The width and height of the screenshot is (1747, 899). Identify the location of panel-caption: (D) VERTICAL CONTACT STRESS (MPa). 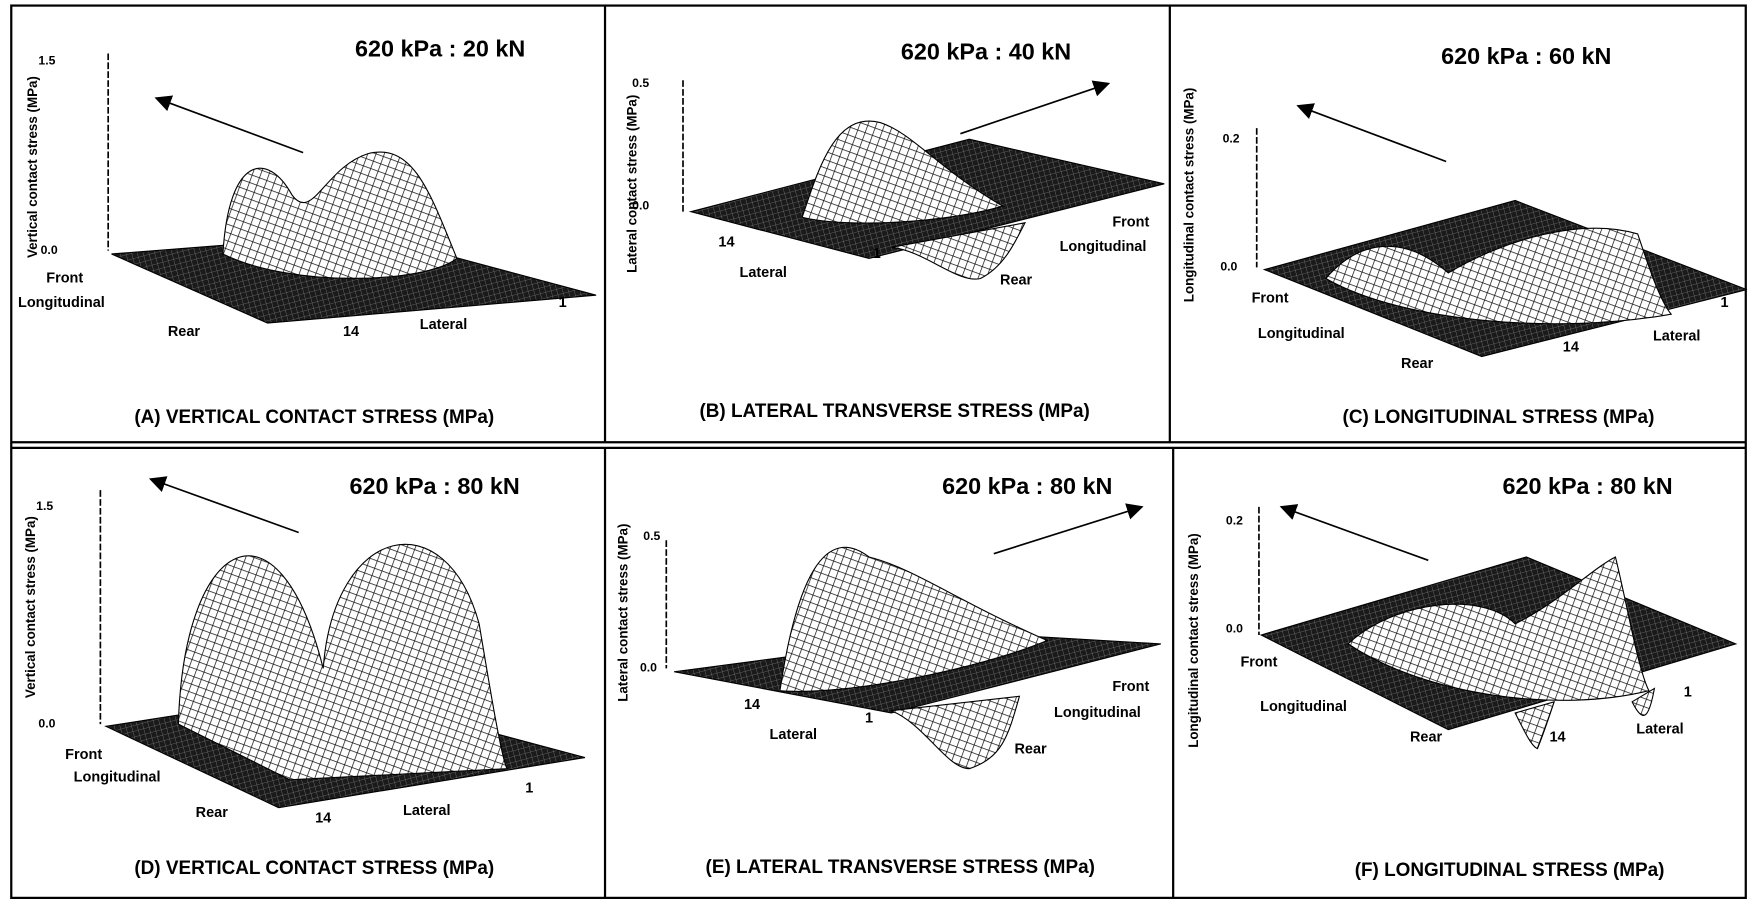
(314, 868).